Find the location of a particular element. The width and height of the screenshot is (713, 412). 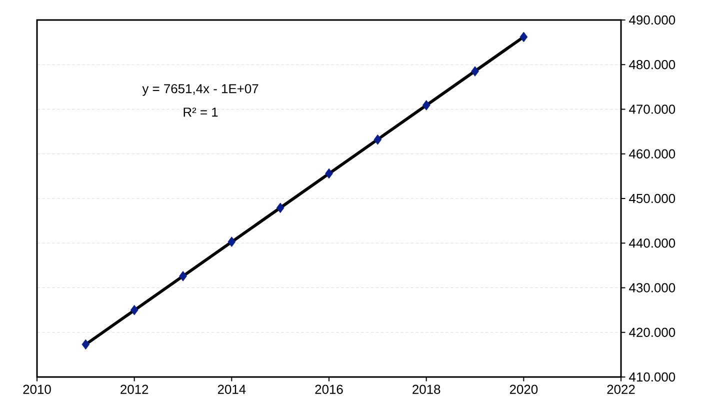

y-tick-label: 420.000 is located at coordinates (652, 332).